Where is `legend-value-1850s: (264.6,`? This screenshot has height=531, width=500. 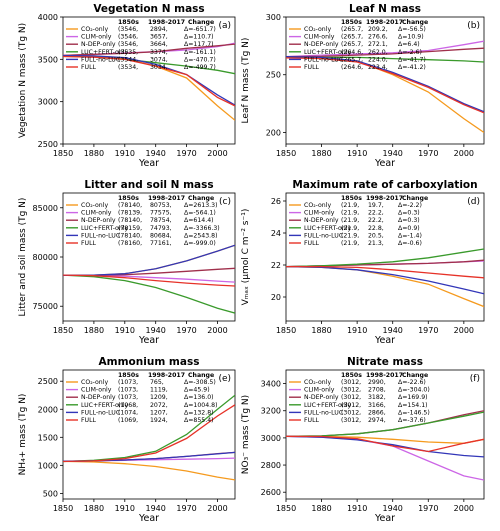 legend-value-1850s: (264.6, is located at coordinates (352, 52).